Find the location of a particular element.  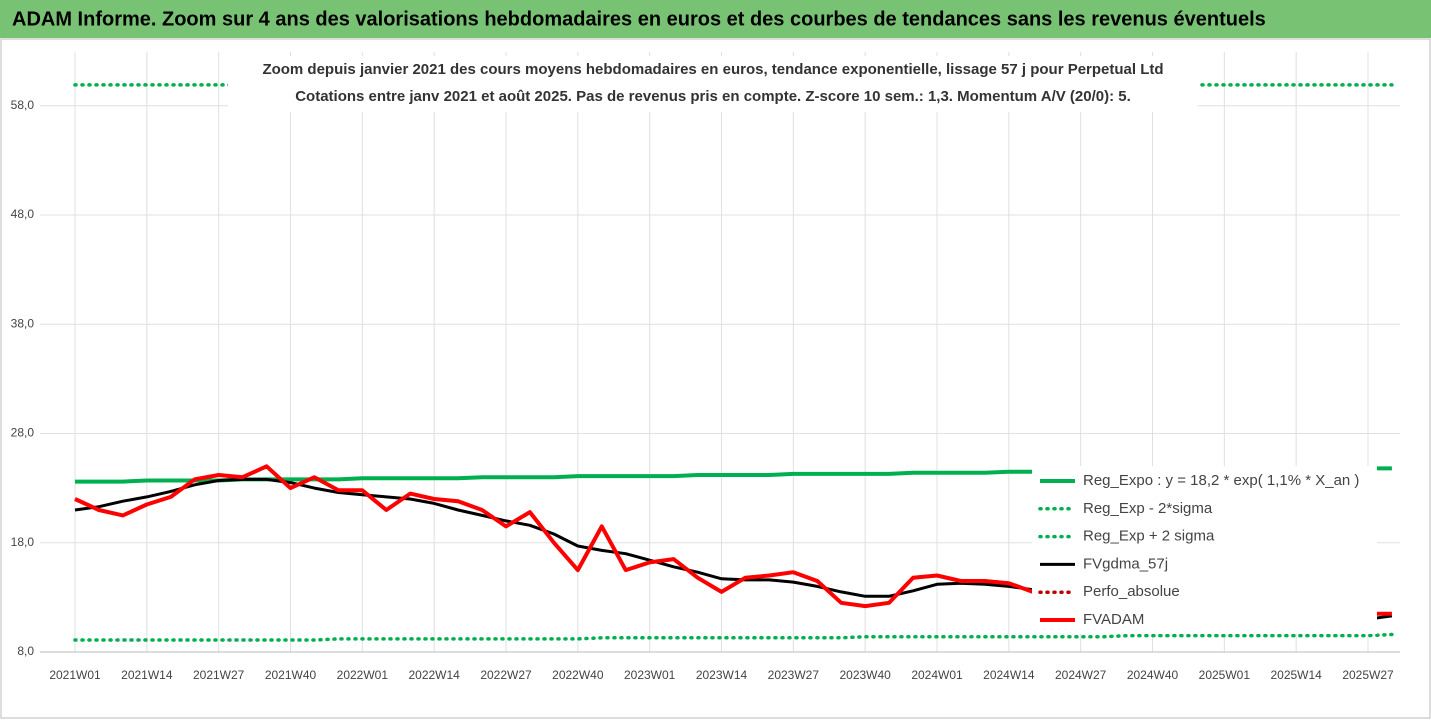

x-tick-label: 2025W14 is located at coordinates (1296, 675).